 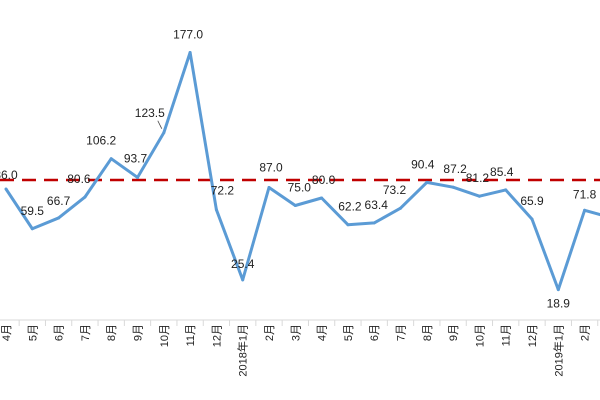 I want to click on data-label: 63.4, so click(x=377, y=205).